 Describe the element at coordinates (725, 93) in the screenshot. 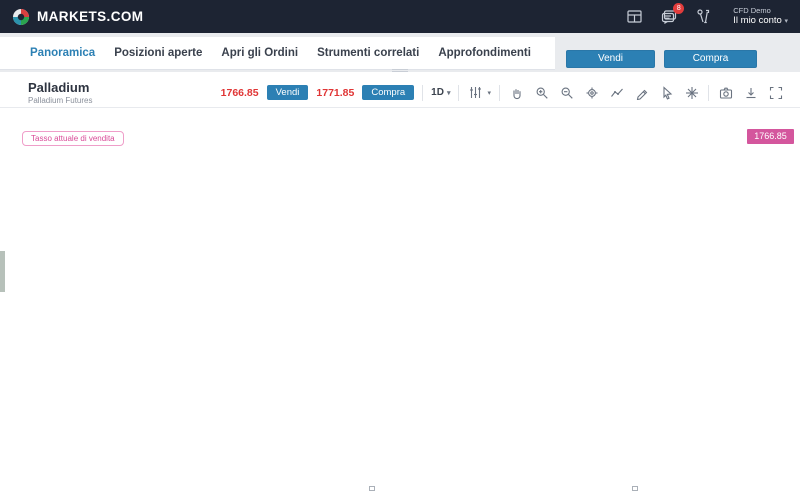

I see `camera-icon` at that location.